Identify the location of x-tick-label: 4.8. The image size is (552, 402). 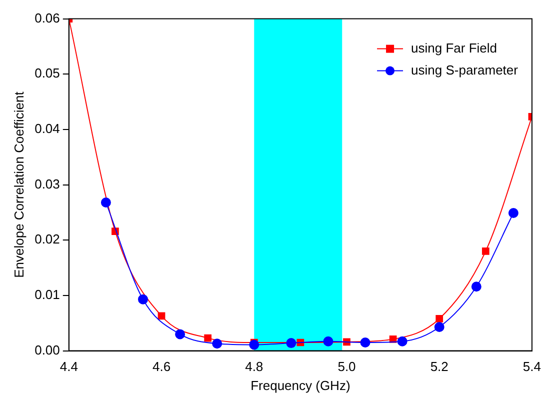
(254, 366).